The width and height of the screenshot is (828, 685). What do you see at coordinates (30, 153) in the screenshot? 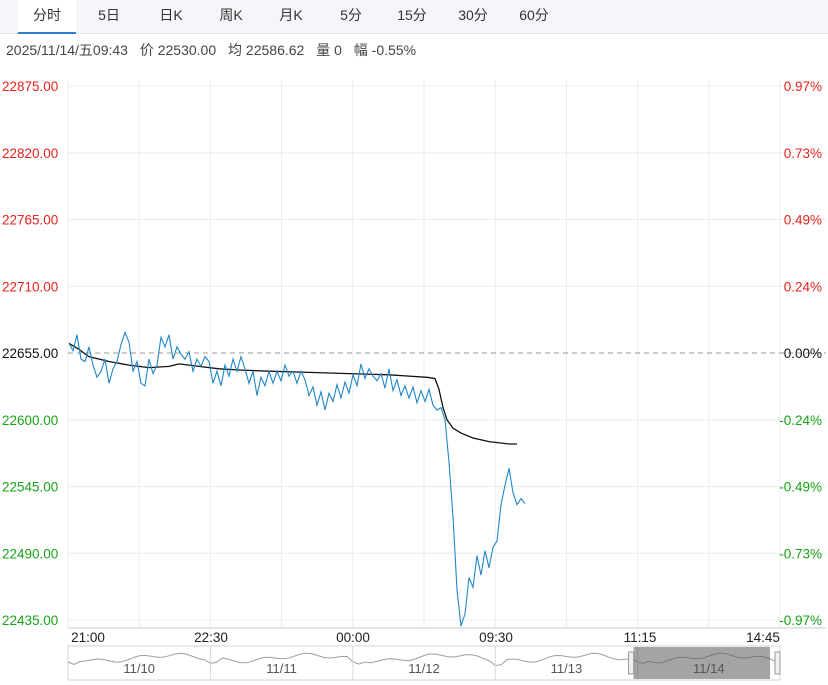
I see `y-tick-label: 22820.00` at bounding box center [30, 153].